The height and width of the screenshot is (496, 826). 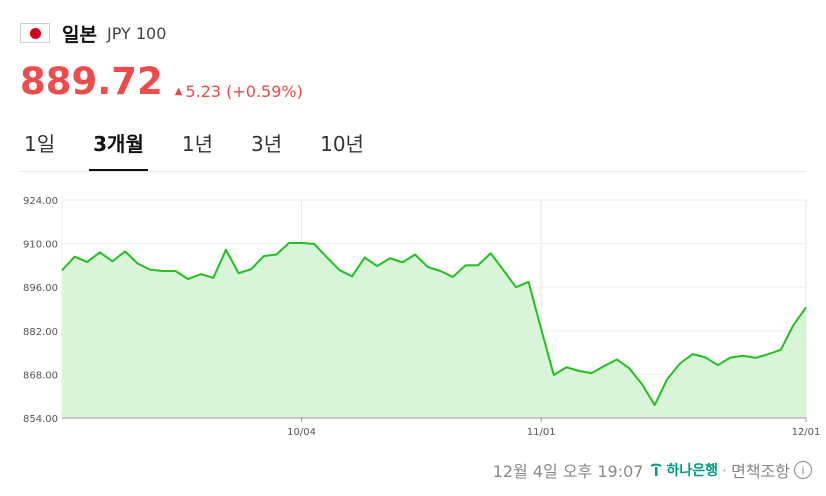 What do you see at coordinates (136, 33) in the screenshot?
I see `currency-code: JPY 100` at bounding box center [136, 33].